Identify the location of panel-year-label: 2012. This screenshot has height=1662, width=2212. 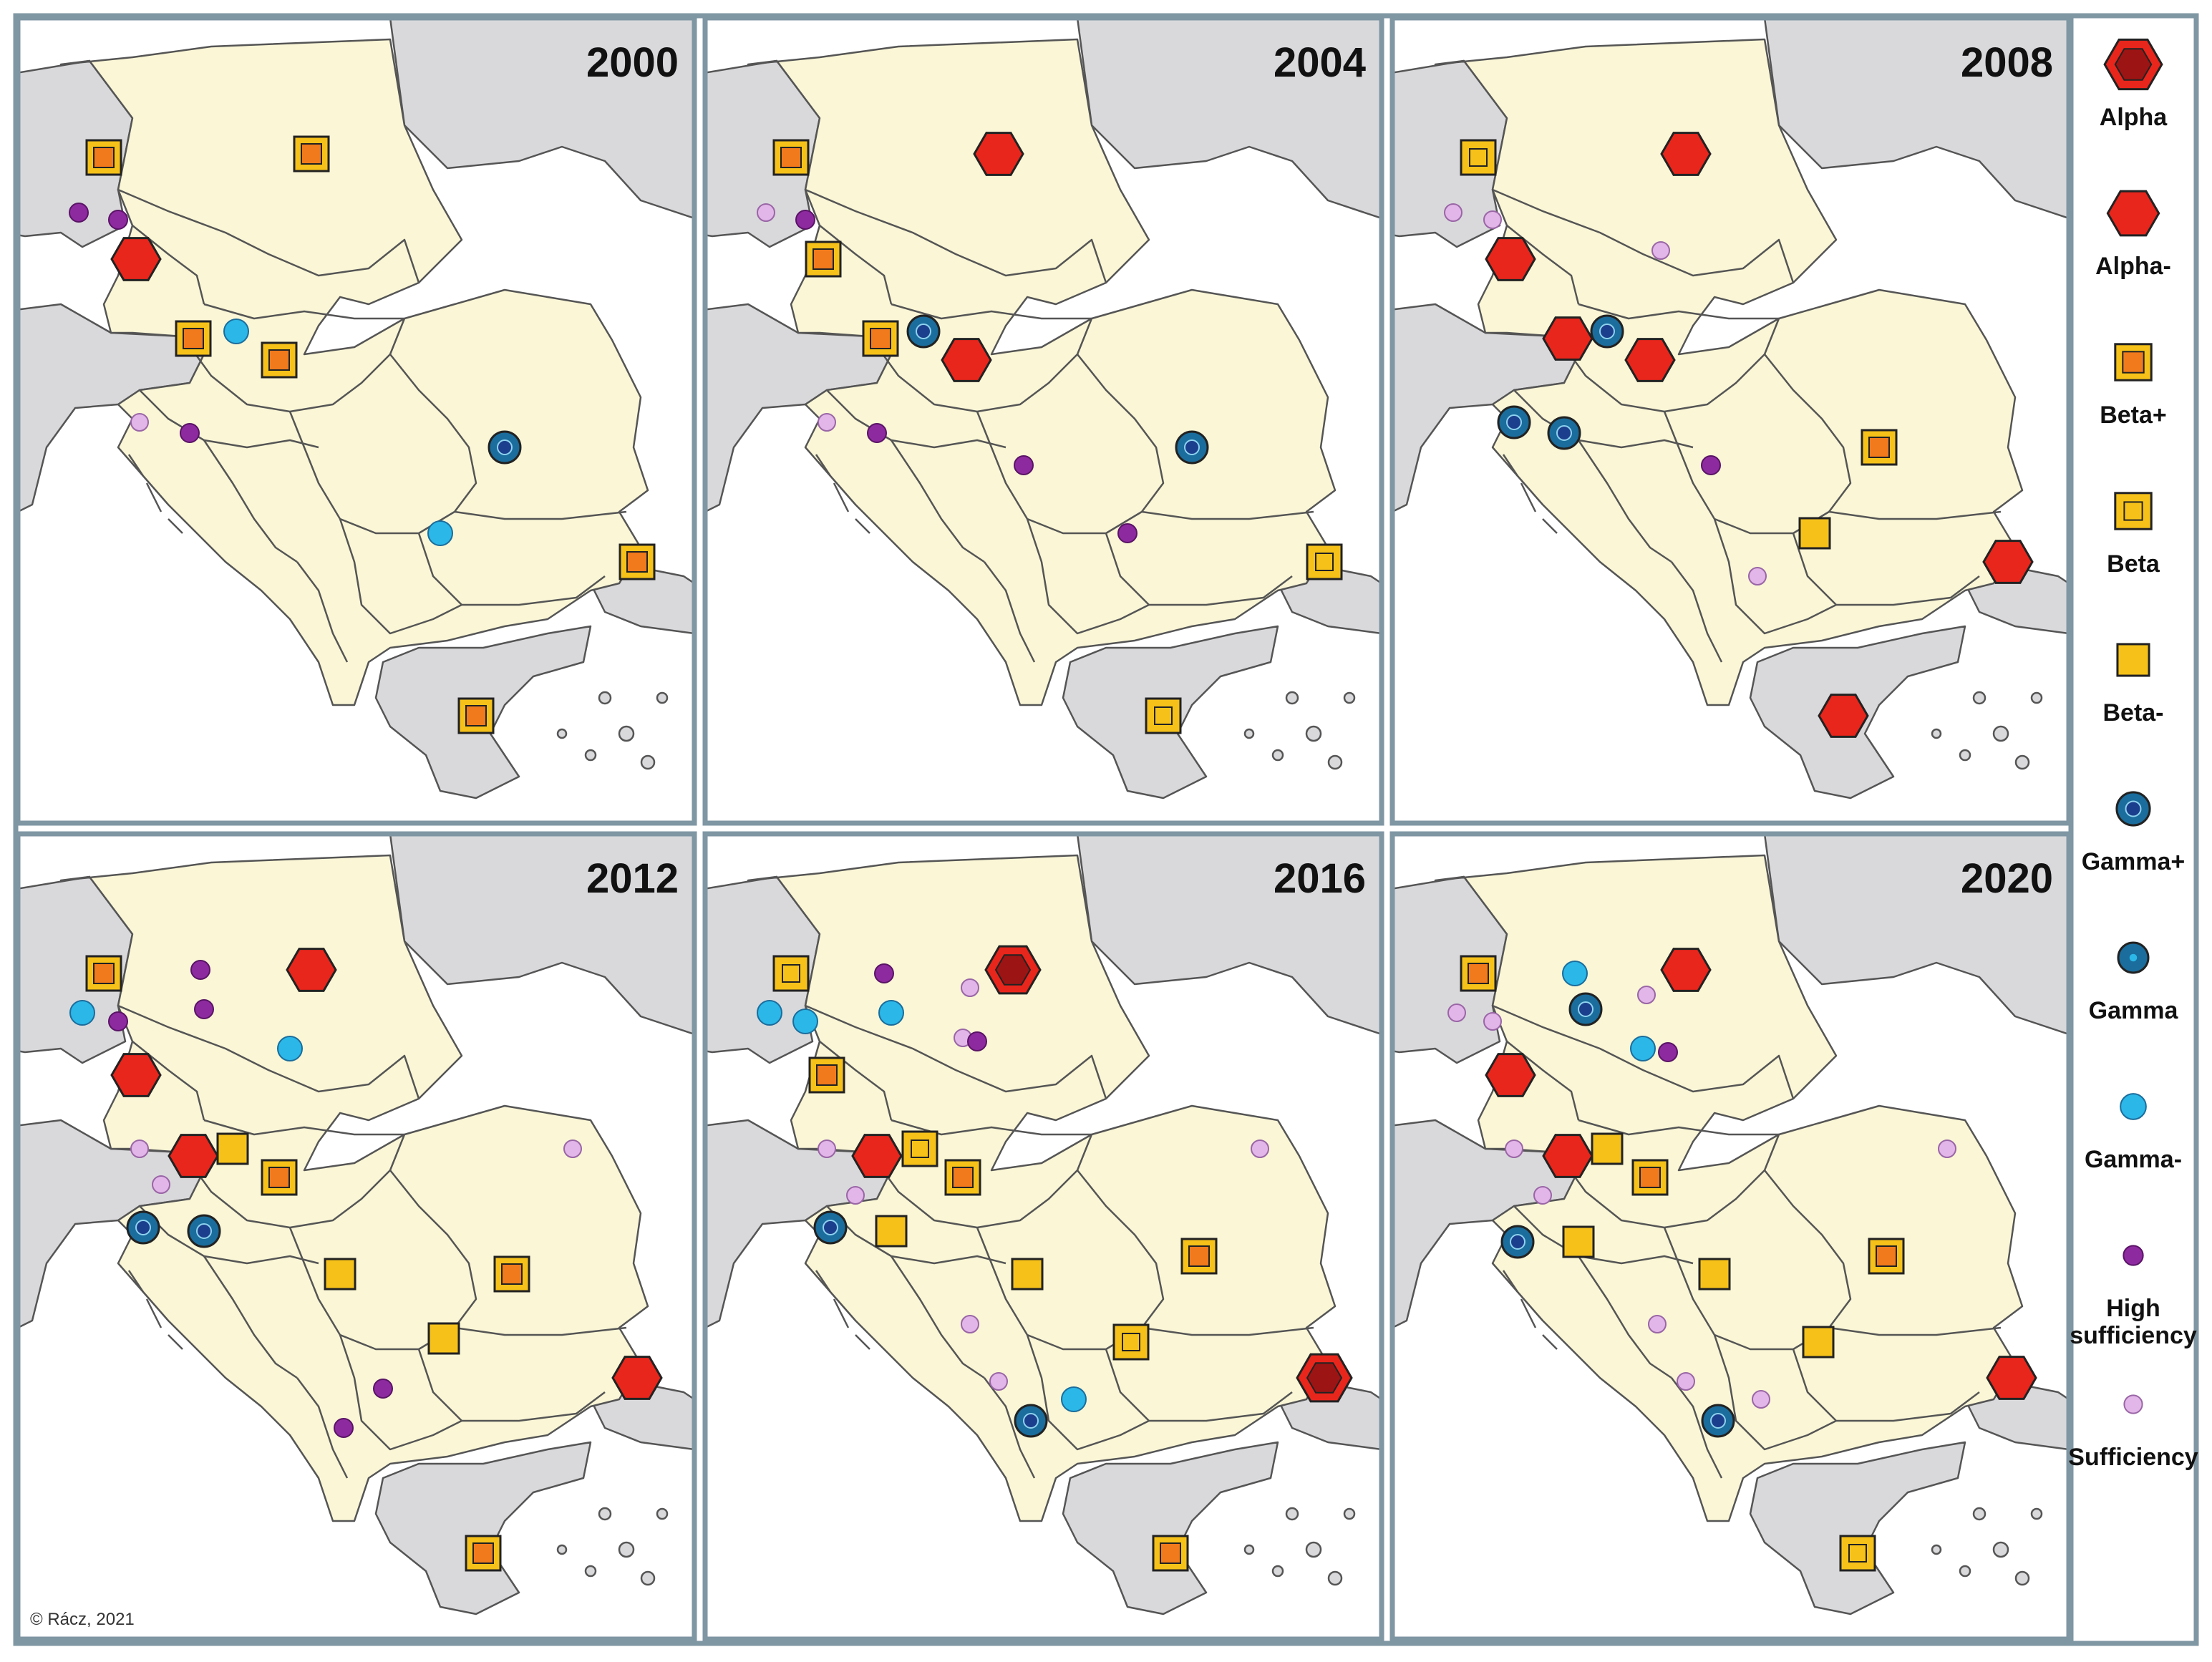
(632, 878).